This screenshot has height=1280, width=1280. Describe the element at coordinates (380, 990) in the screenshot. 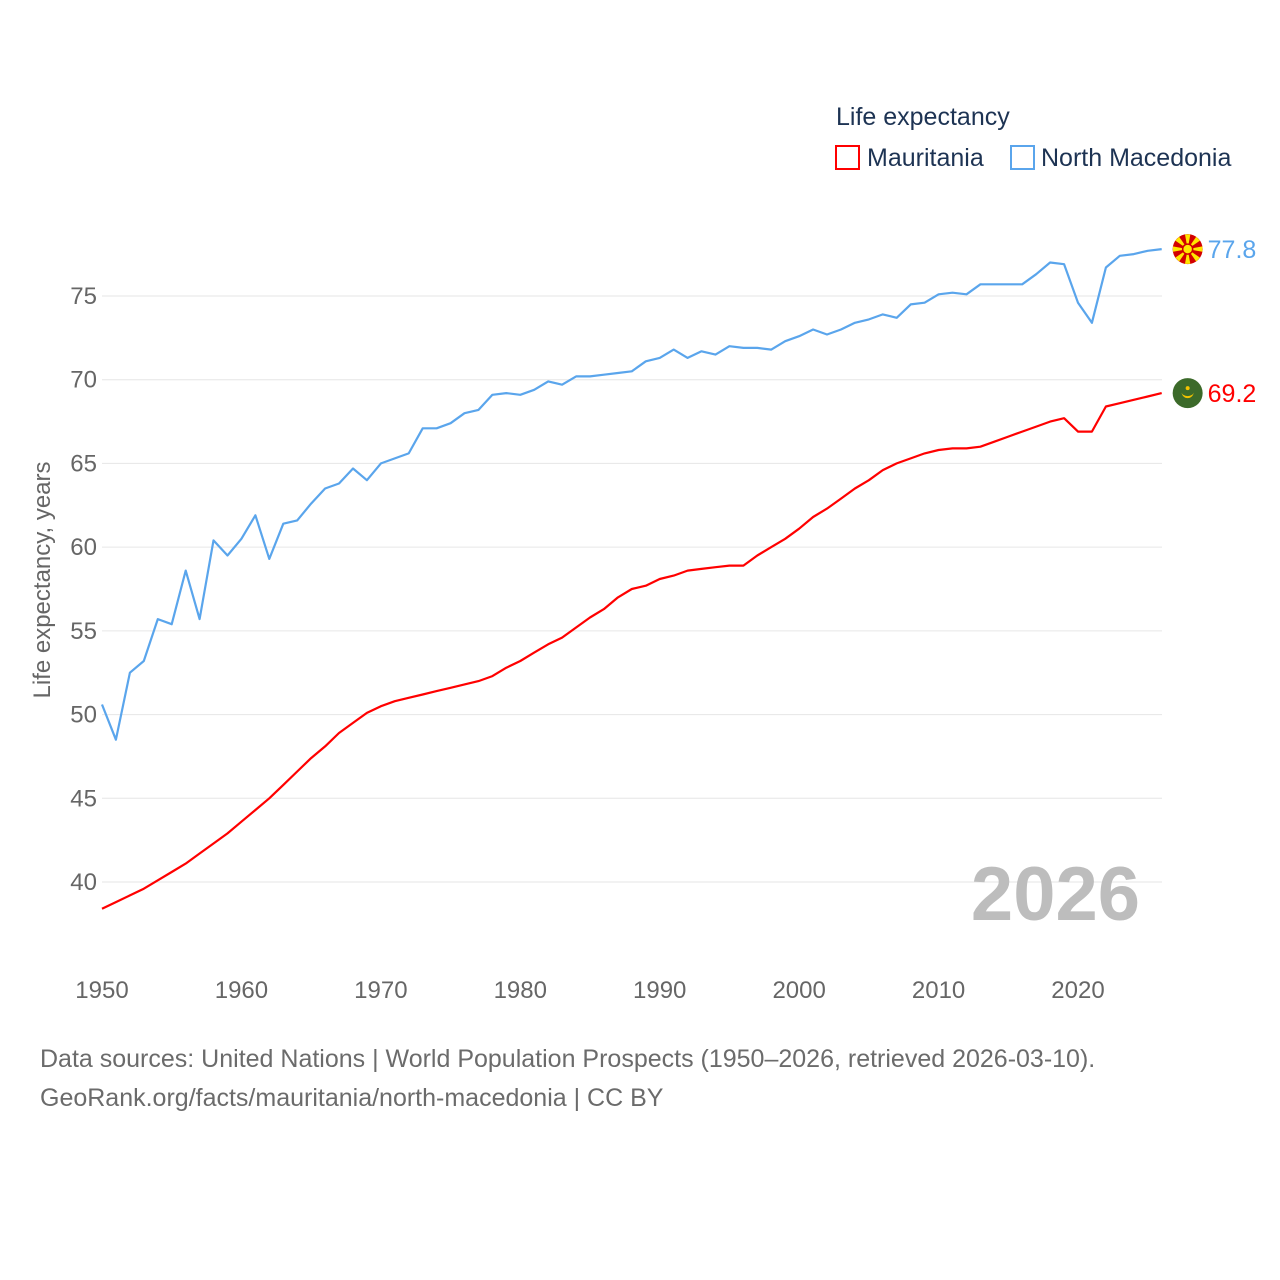

I see `x-tick-label: 1970` at that location.